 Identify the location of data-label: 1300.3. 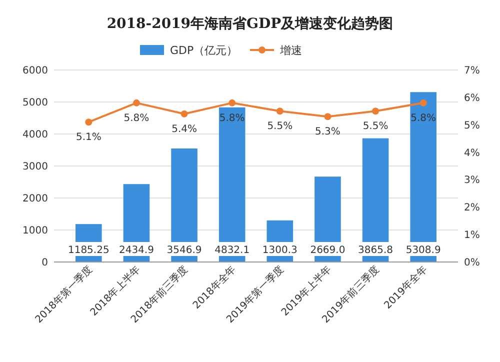
(280, 250).